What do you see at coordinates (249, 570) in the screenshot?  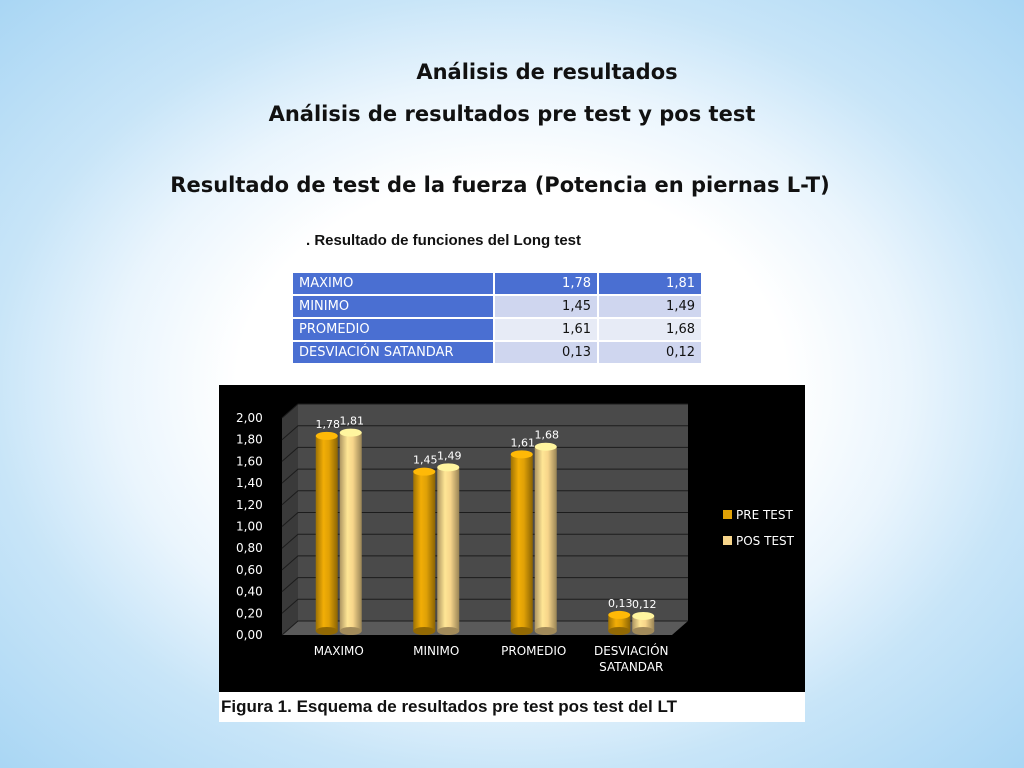 I see `y-tick-label: 0,60` at bounding box center [249, 570].